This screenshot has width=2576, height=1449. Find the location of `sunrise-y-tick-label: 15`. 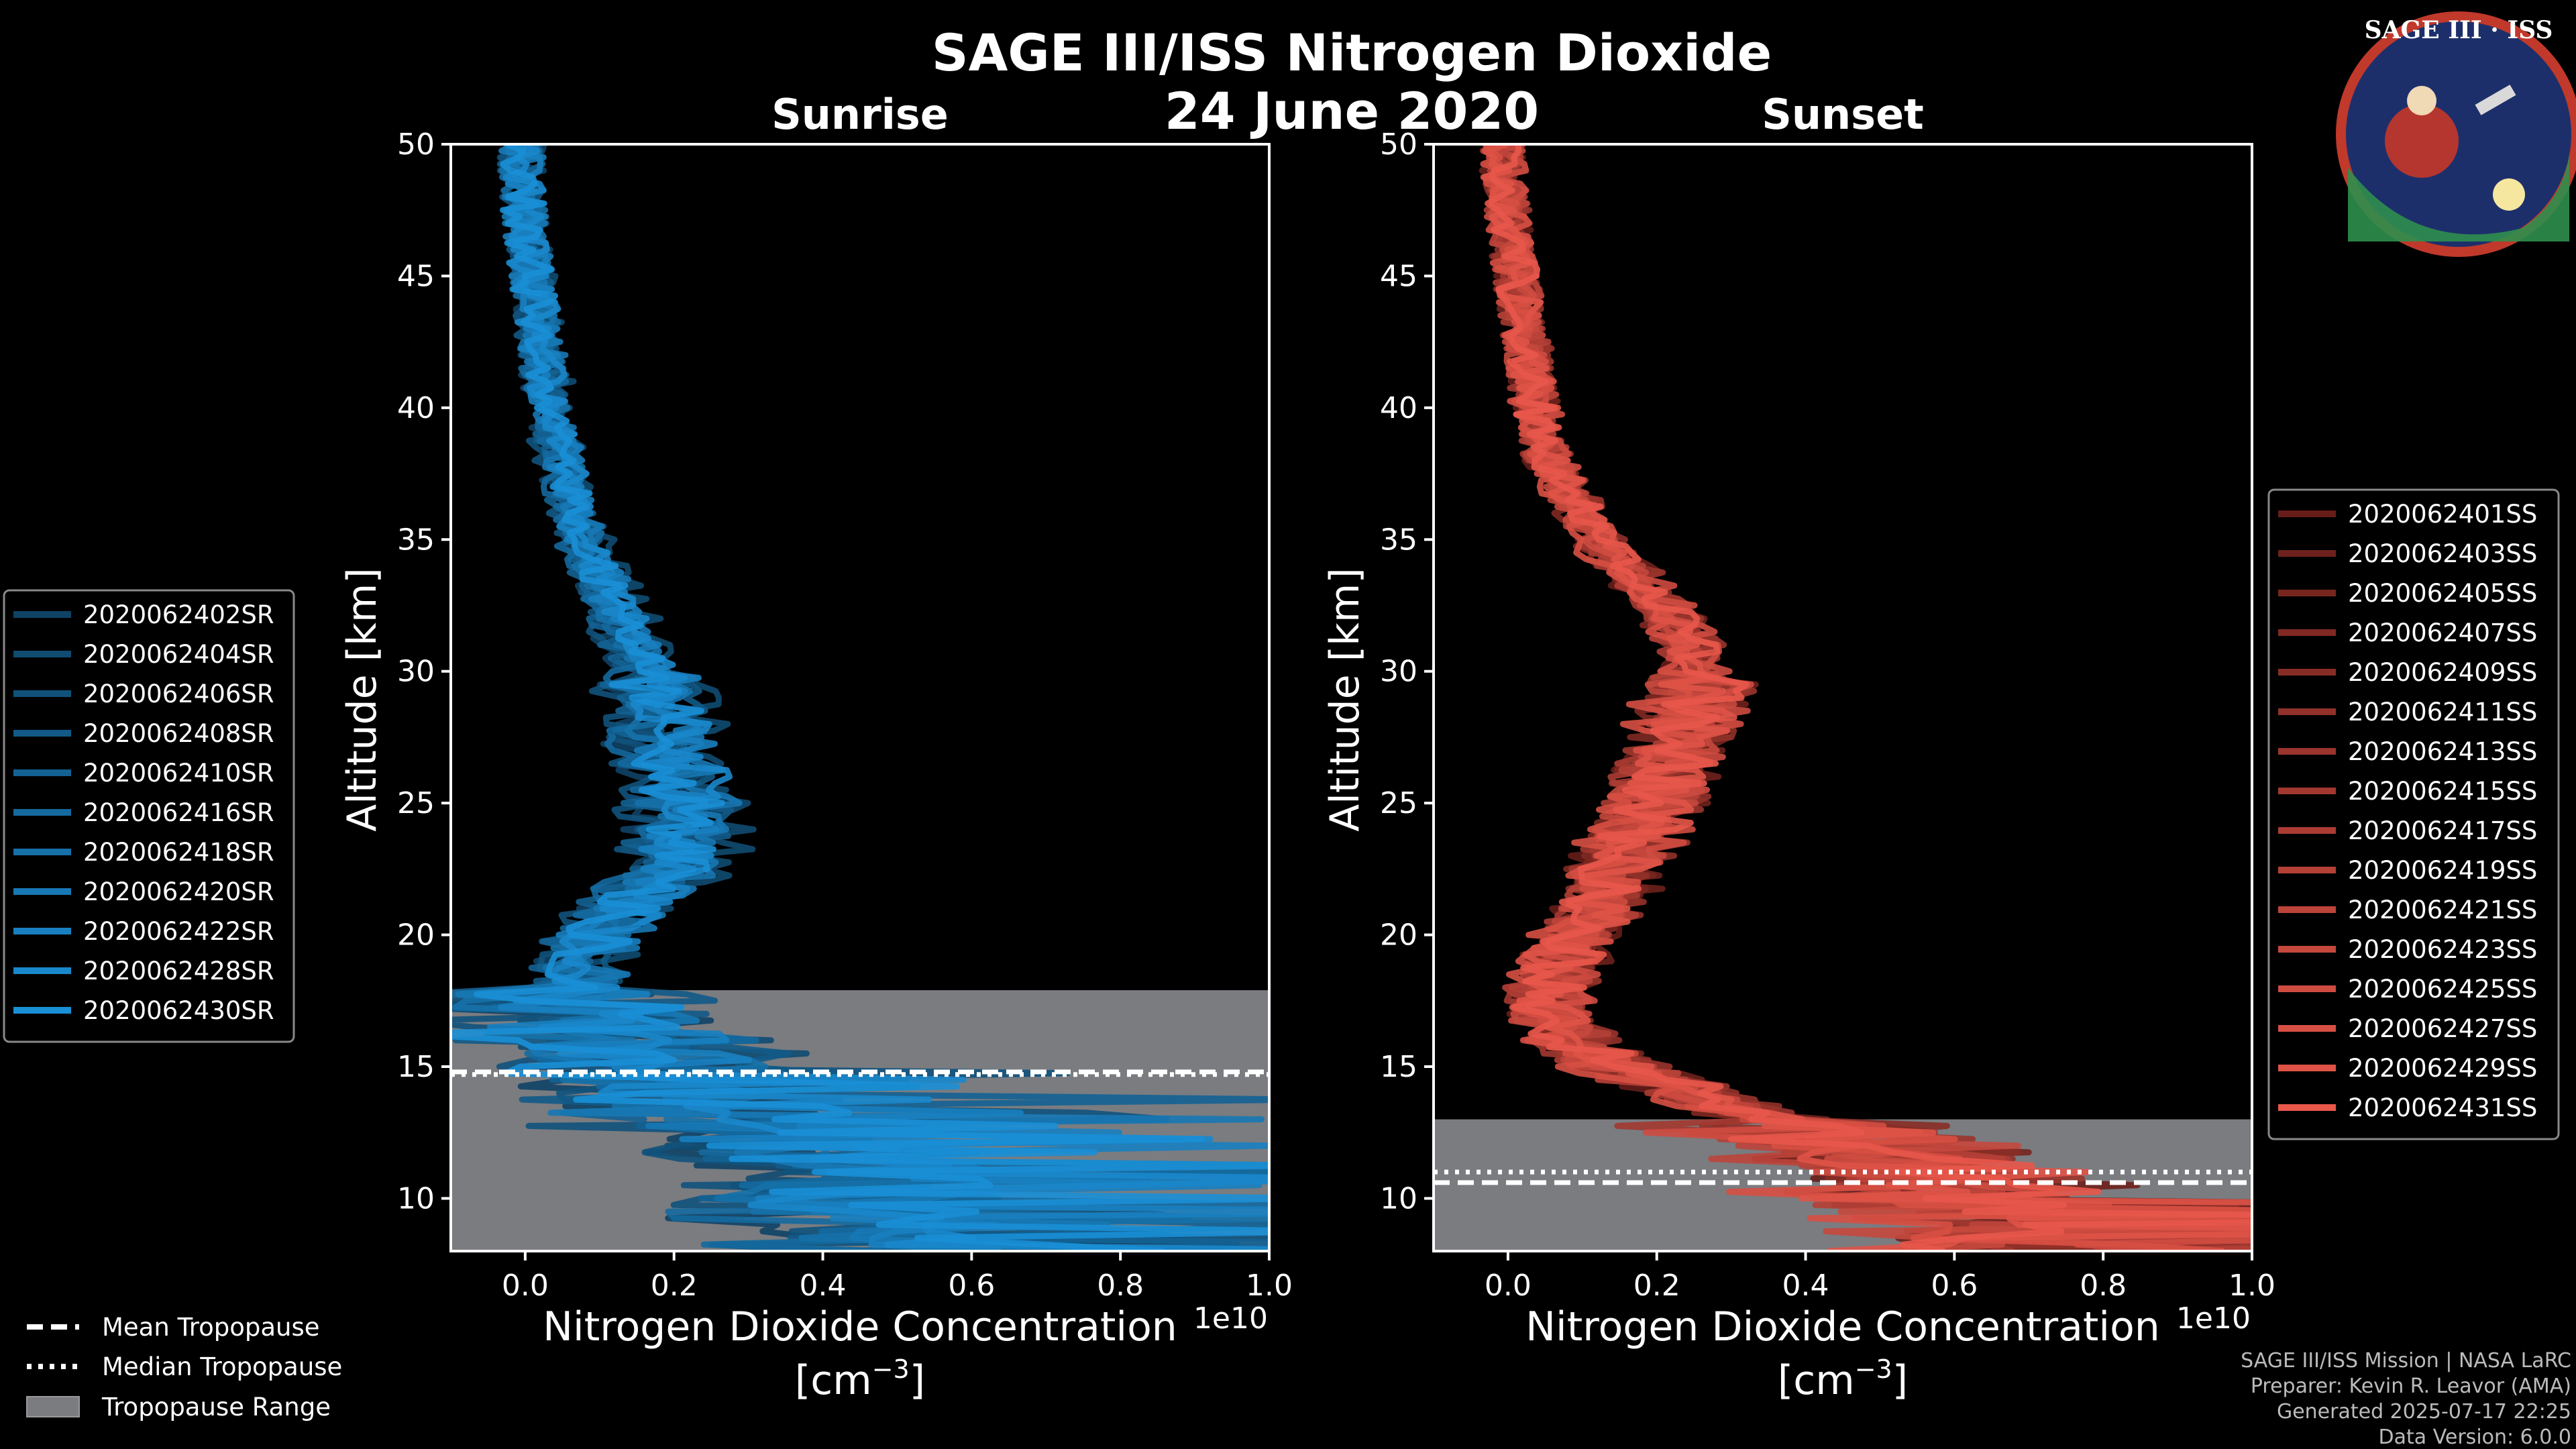

sunrise-y-tick-label: 15 is located at coordinates (416, 1067).